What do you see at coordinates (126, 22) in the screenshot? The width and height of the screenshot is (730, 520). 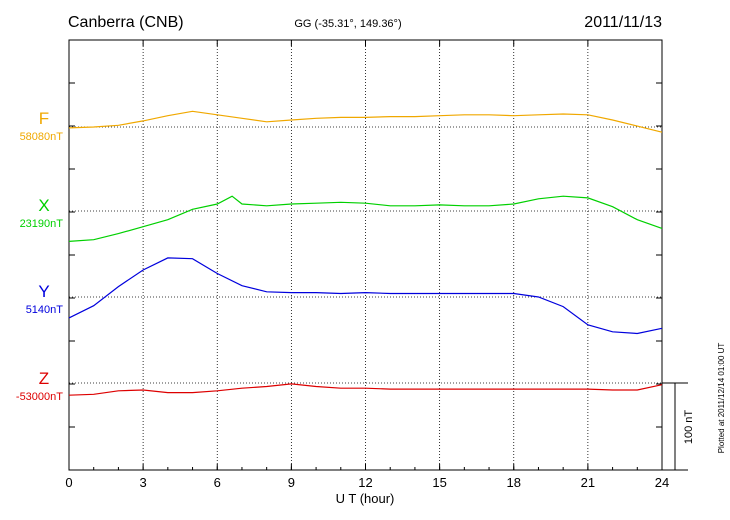 I see `station-title: Canberra (CNB)` at bounding box center [126, 22].